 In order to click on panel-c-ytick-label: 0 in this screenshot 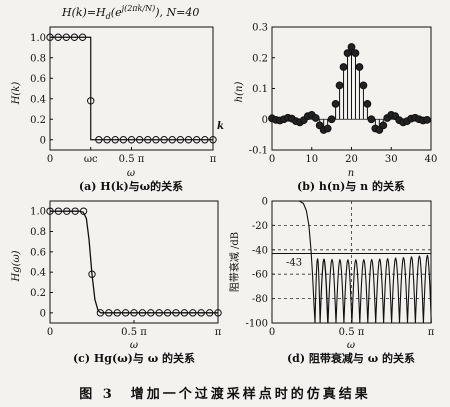, I will do `click(43, 313)`.